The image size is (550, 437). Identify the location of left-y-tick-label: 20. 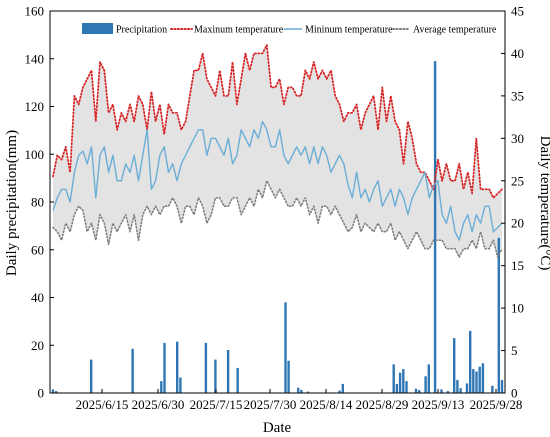
(37, 345).